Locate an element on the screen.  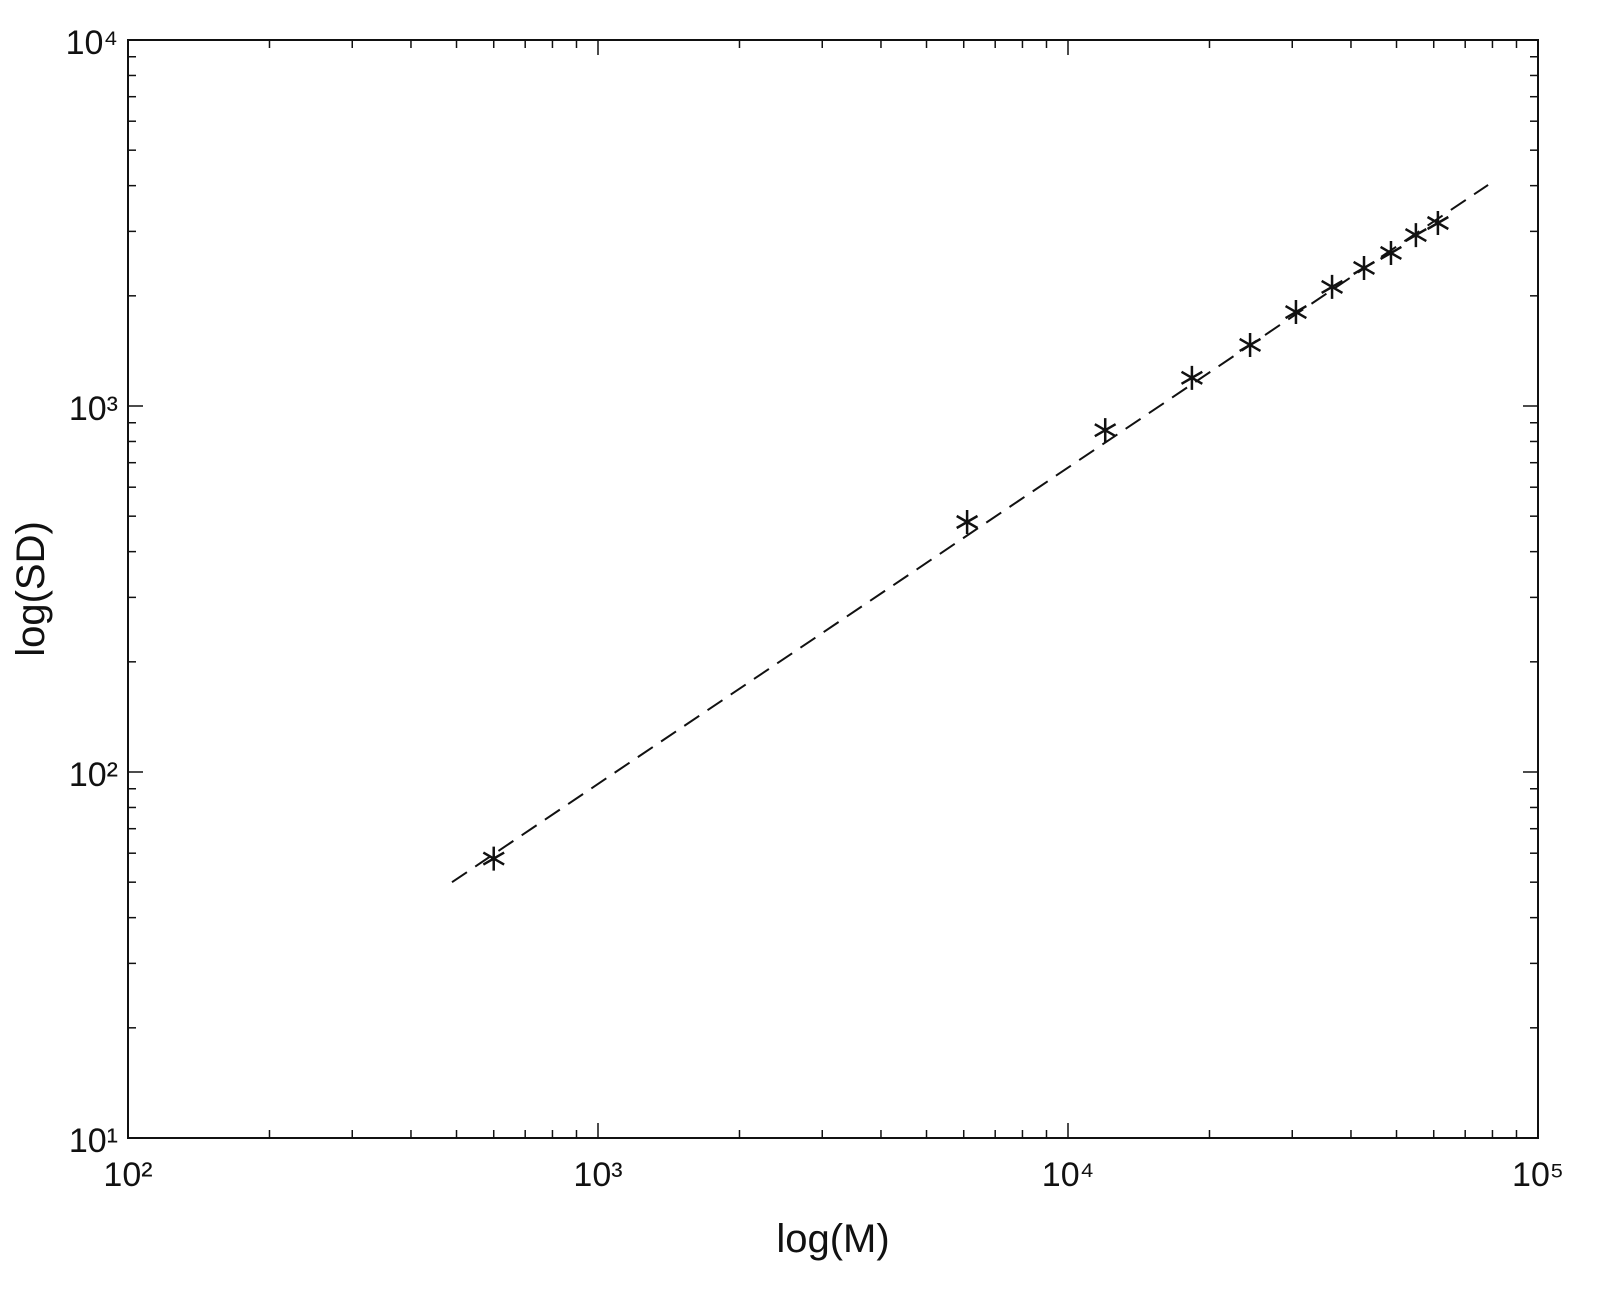
y-tick-label: 10⁴ is located at coordinates (92, 43).